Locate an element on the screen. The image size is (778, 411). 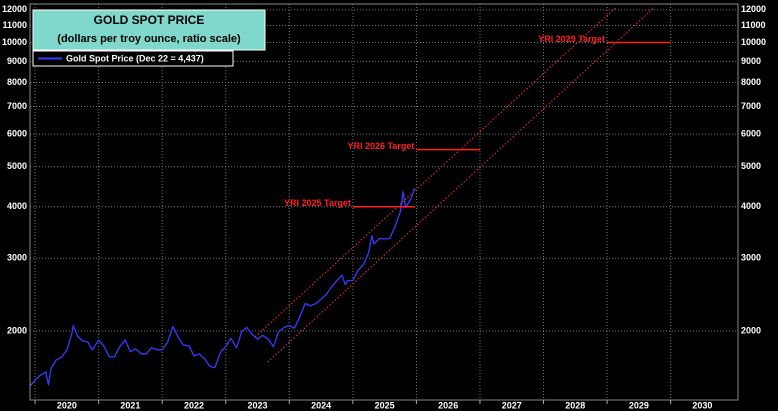
target-label: YRI 2025 Target is located at coordinates (317, 203).